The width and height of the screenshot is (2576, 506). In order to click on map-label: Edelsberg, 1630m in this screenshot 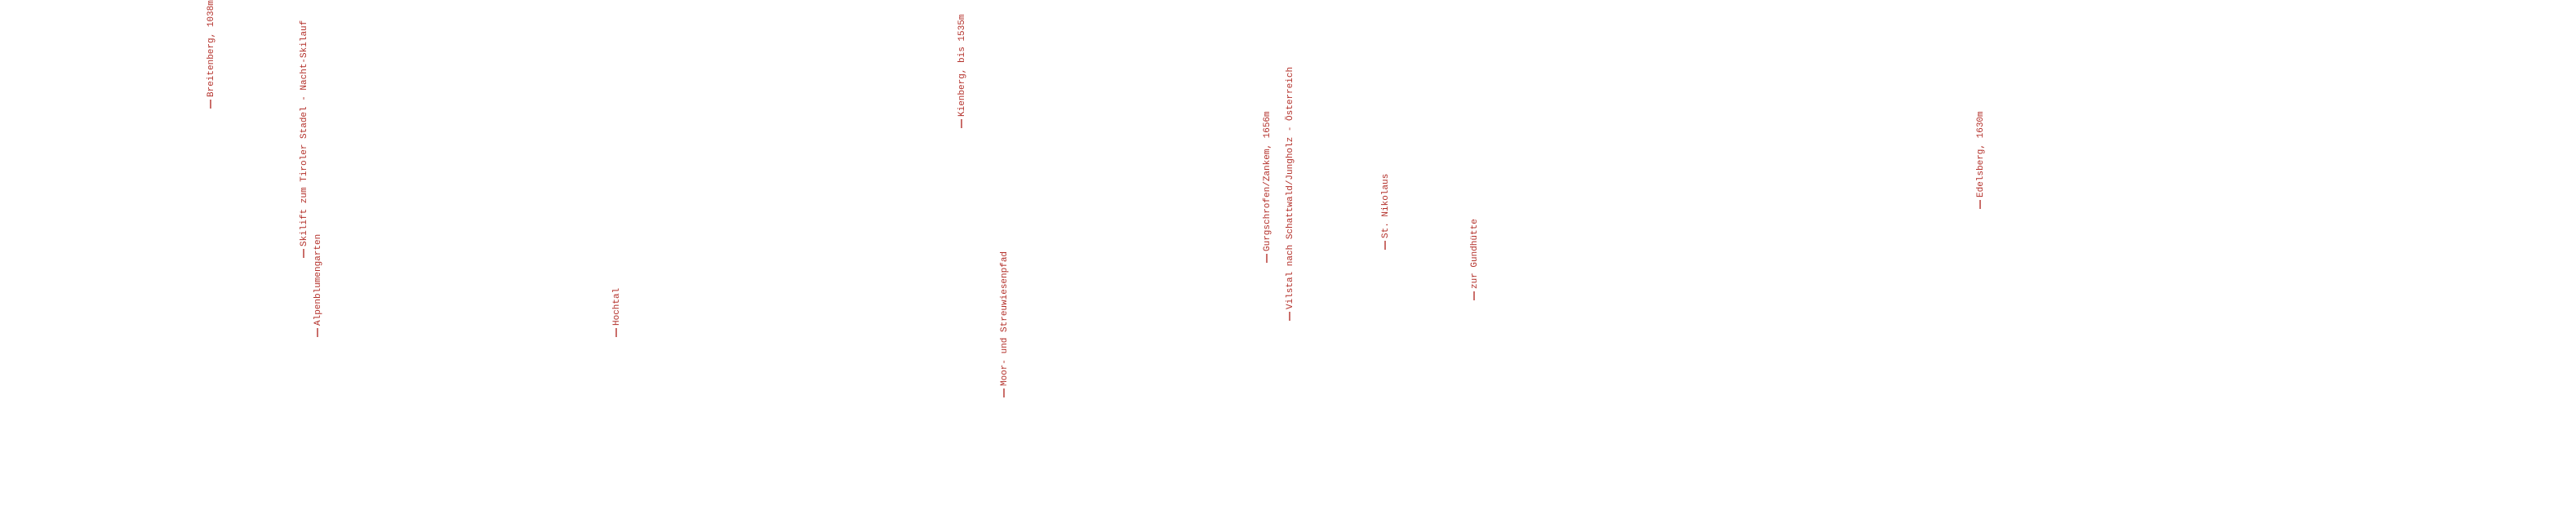, I will do `click(1981, 160)`.